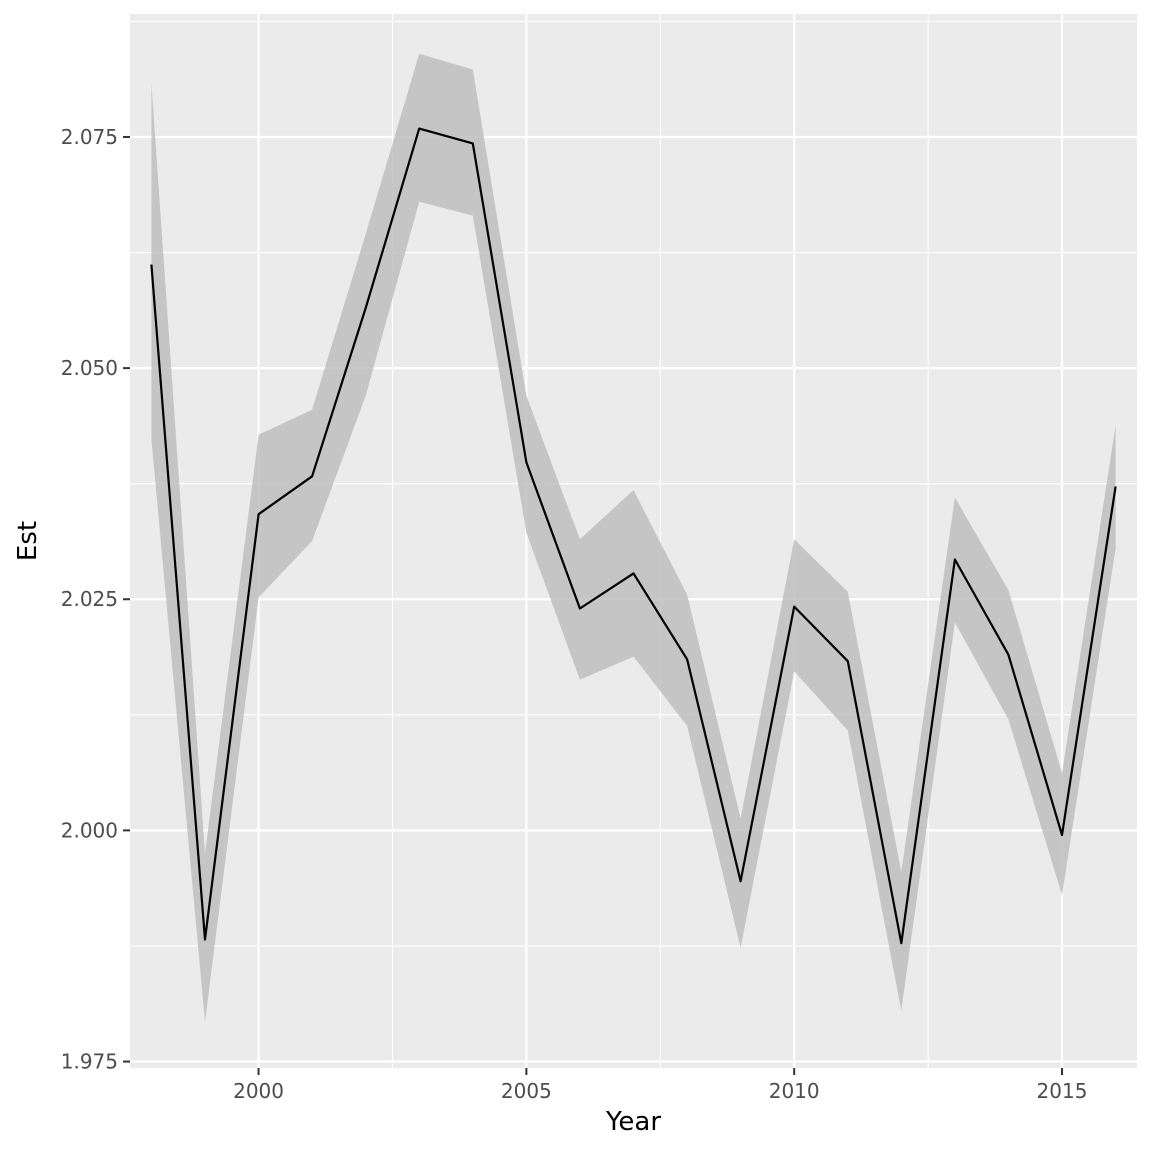 This screenshot has height=1152, width=1152. Describe the element at coordinates (89, 830) in the screenshot. I see `y-tick-label: 2.000` at that location.